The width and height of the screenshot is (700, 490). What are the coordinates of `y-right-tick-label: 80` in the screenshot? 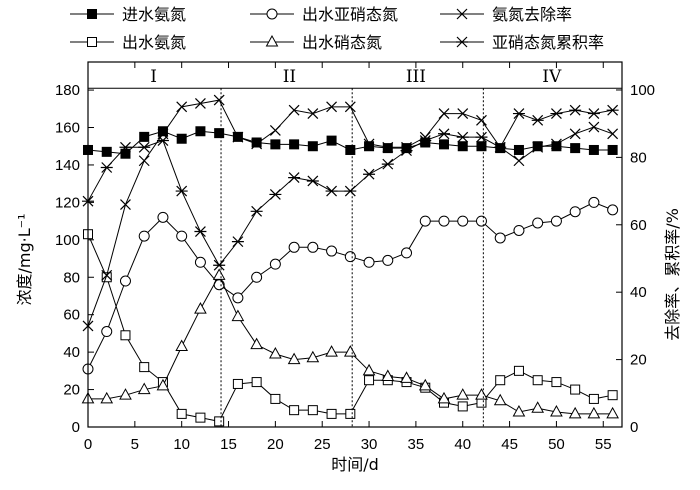 It's located at (638, 157).